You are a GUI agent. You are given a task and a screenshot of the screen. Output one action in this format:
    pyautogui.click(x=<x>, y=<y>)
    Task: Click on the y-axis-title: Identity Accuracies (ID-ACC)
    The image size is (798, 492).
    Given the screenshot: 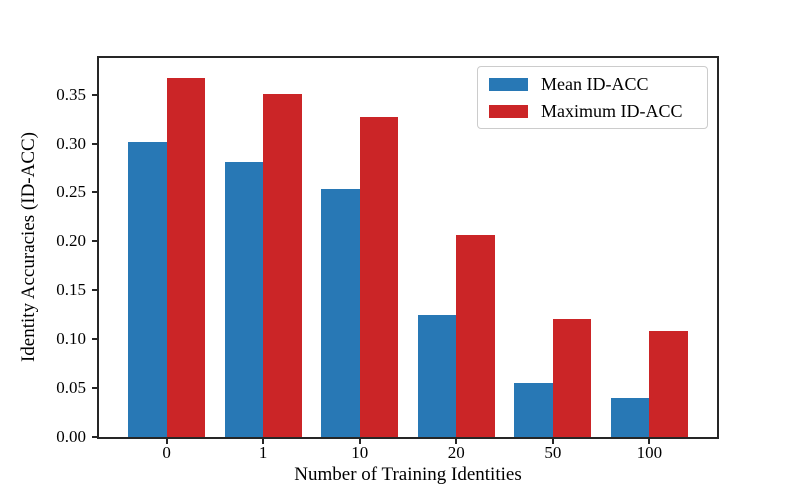 What is the action you would take?
    pyautogui.click(x=28, y=247)
    